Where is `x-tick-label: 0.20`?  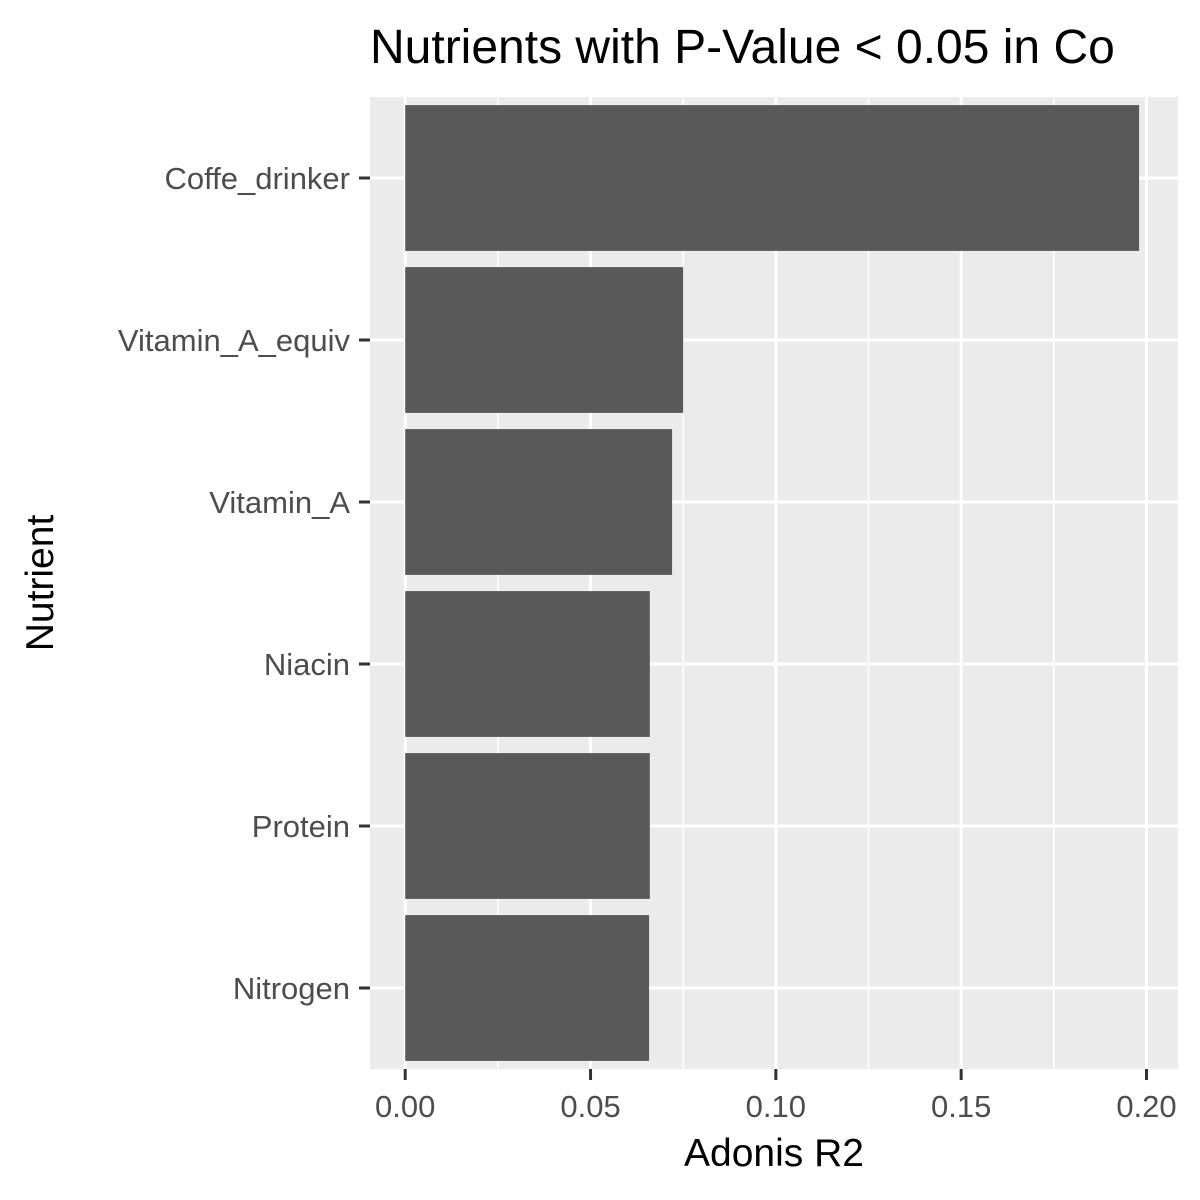 x-tick-label: 0.20 is located at coordinates (1146, 1106).